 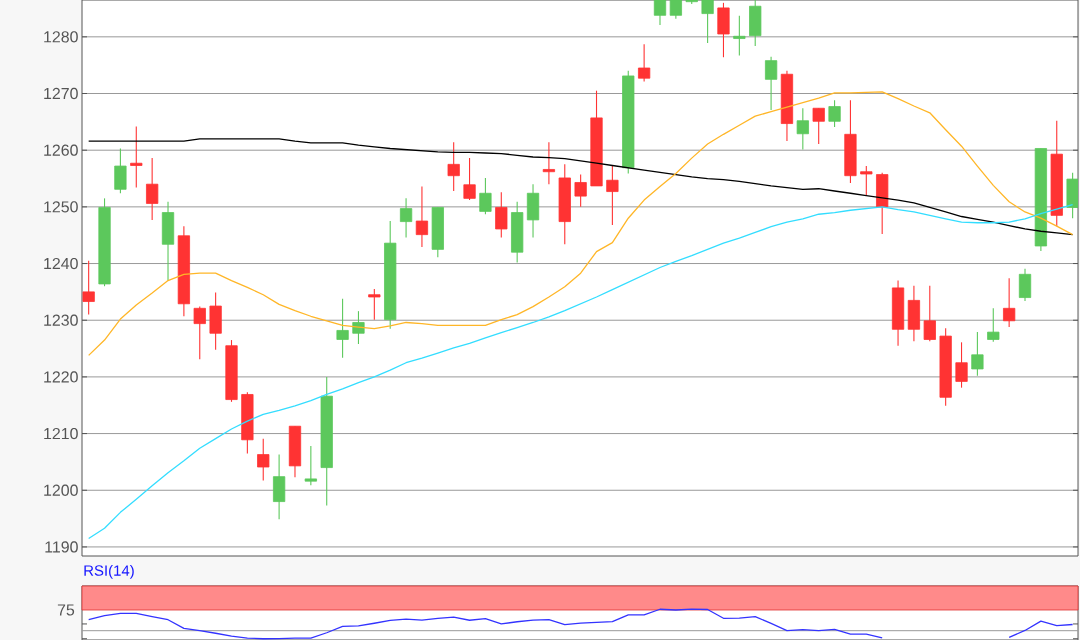 What do you see at coordinates (61, 433) in the screenshot?
I see `y-tick-label: 1210` at bounding box center [61, 433].